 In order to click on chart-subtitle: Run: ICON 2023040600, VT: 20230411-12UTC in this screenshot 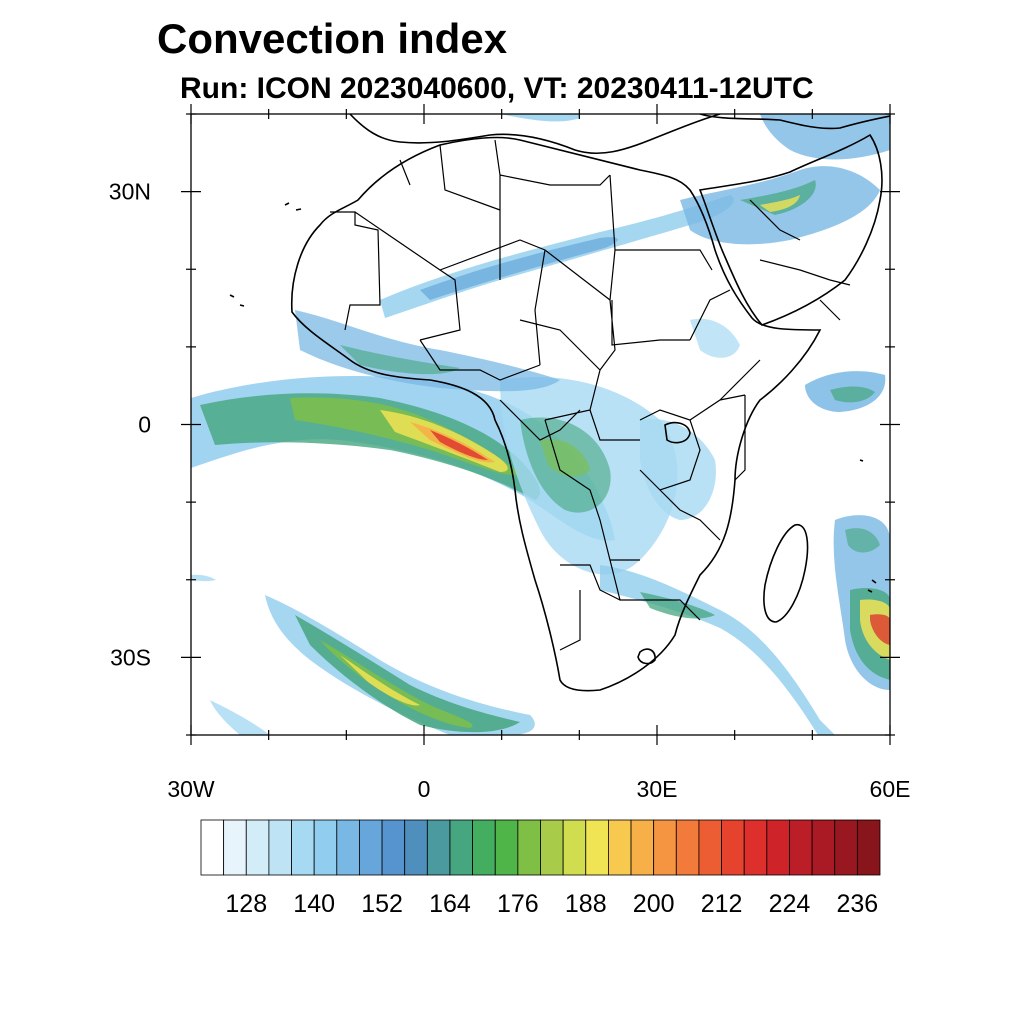, I will do `click(497, 88)`.